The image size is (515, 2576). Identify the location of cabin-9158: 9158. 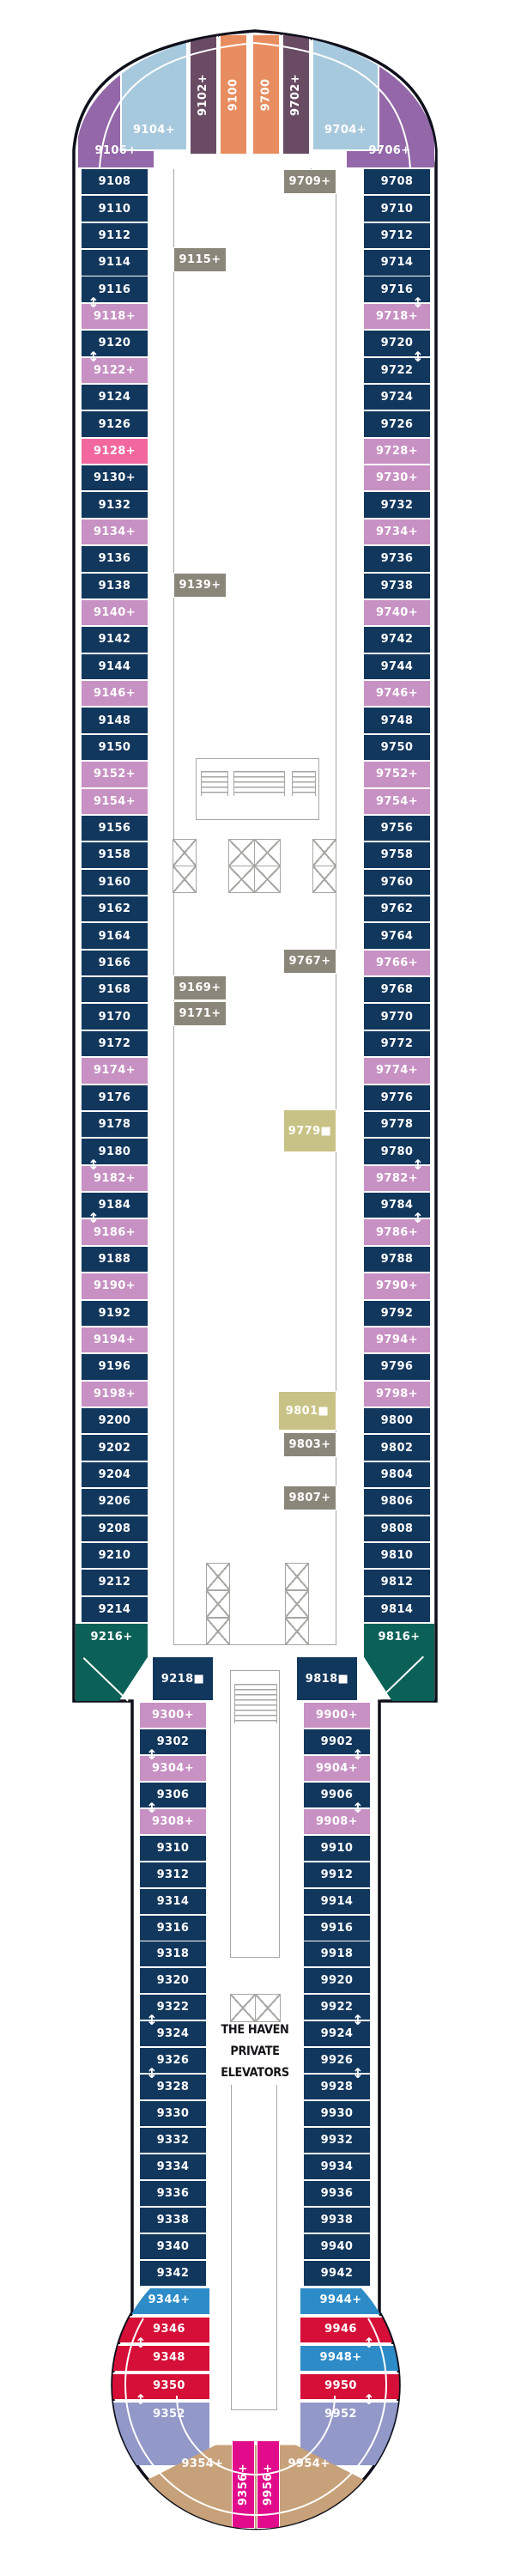
(115, 855).